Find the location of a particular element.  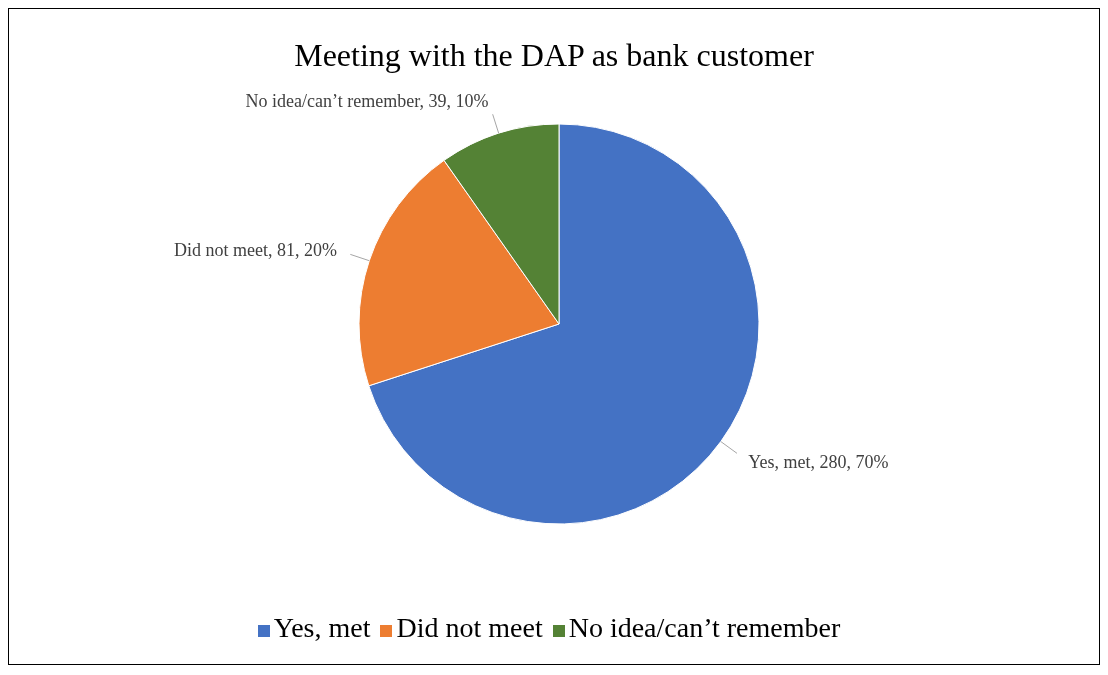

legend-label: No idea/can’t remember is located at coordinates (704, 627).